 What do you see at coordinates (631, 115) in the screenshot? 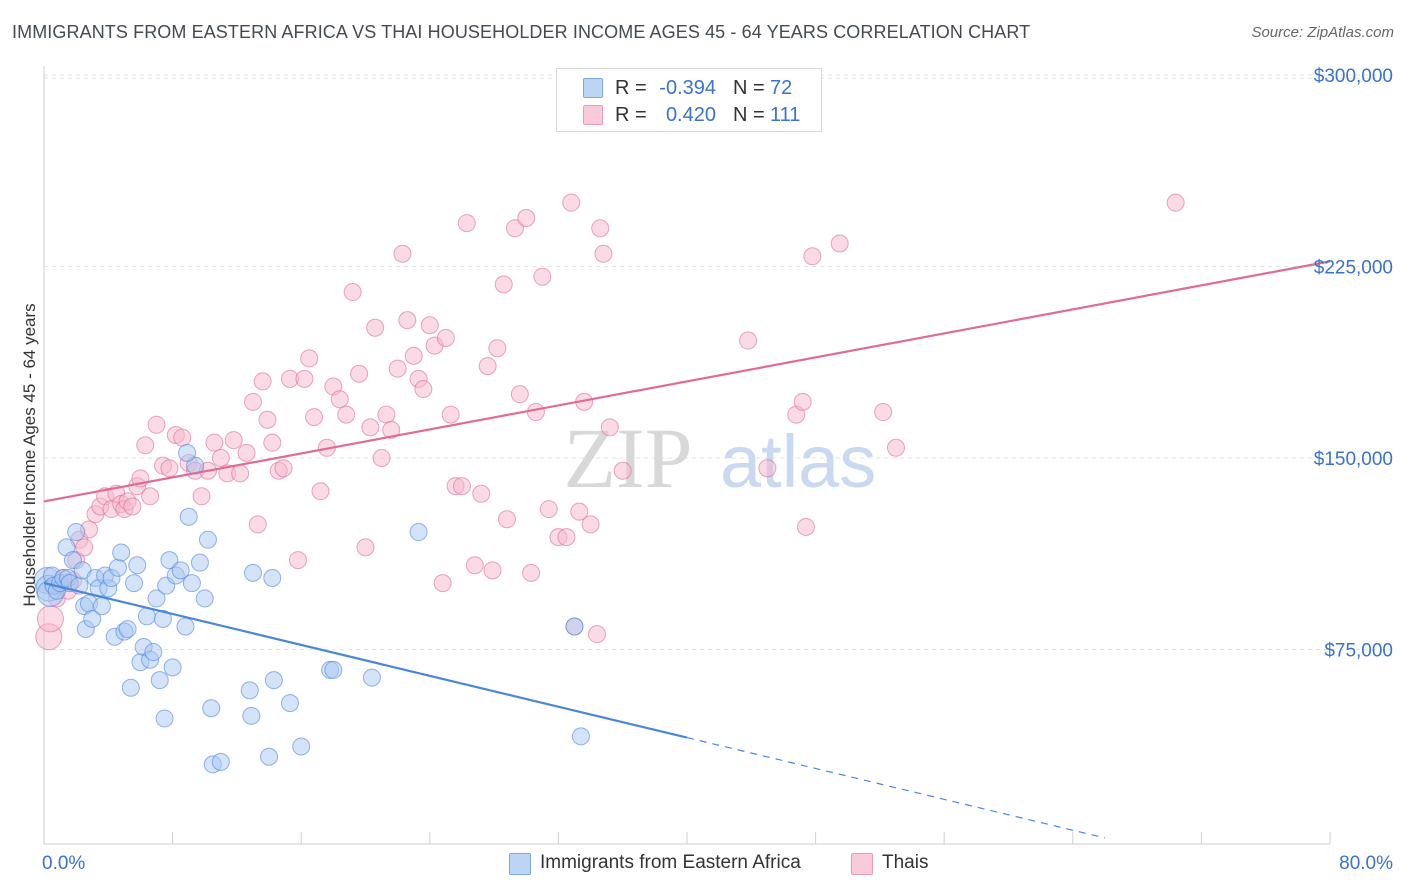
I see `r-label: R =` at bounding box center [631, 115].